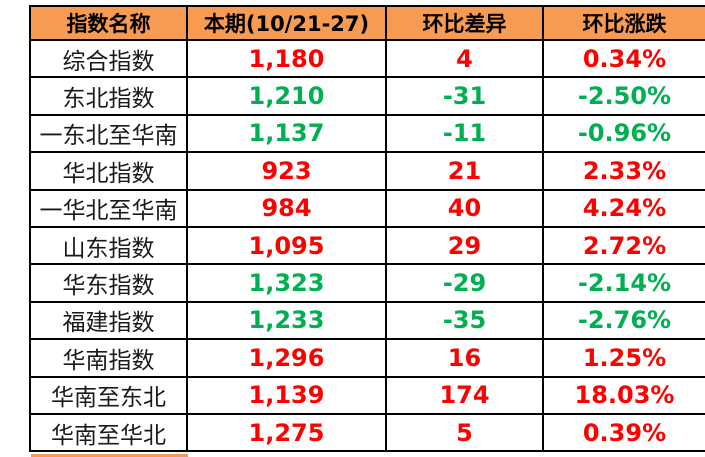  I want to click on index-name-cell: 华南至华北, so click(108, 432).